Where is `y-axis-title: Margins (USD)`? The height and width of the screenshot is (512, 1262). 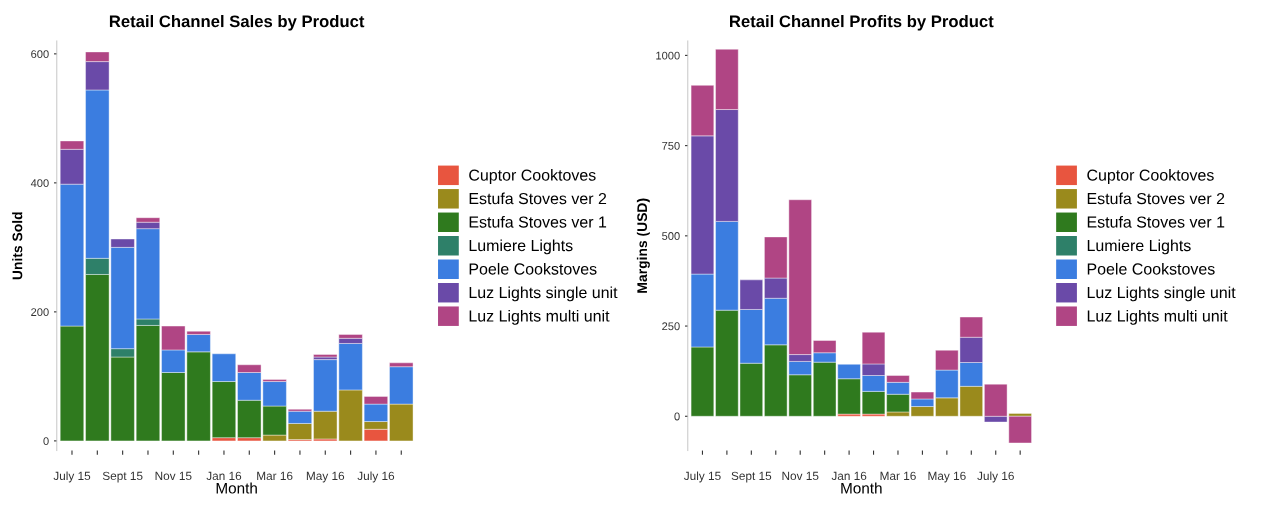
y-axis-title: Margins (USD) is located at coordinates (643, 245).